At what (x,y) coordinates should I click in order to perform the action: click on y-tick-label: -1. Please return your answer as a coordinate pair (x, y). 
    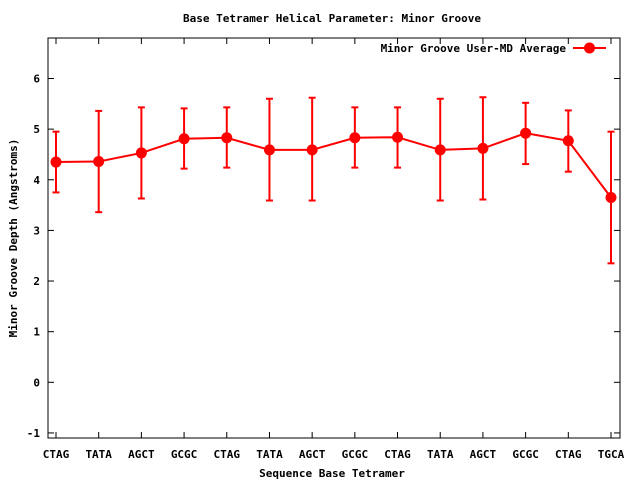
    Looking at the image, I should click on (34, 433).